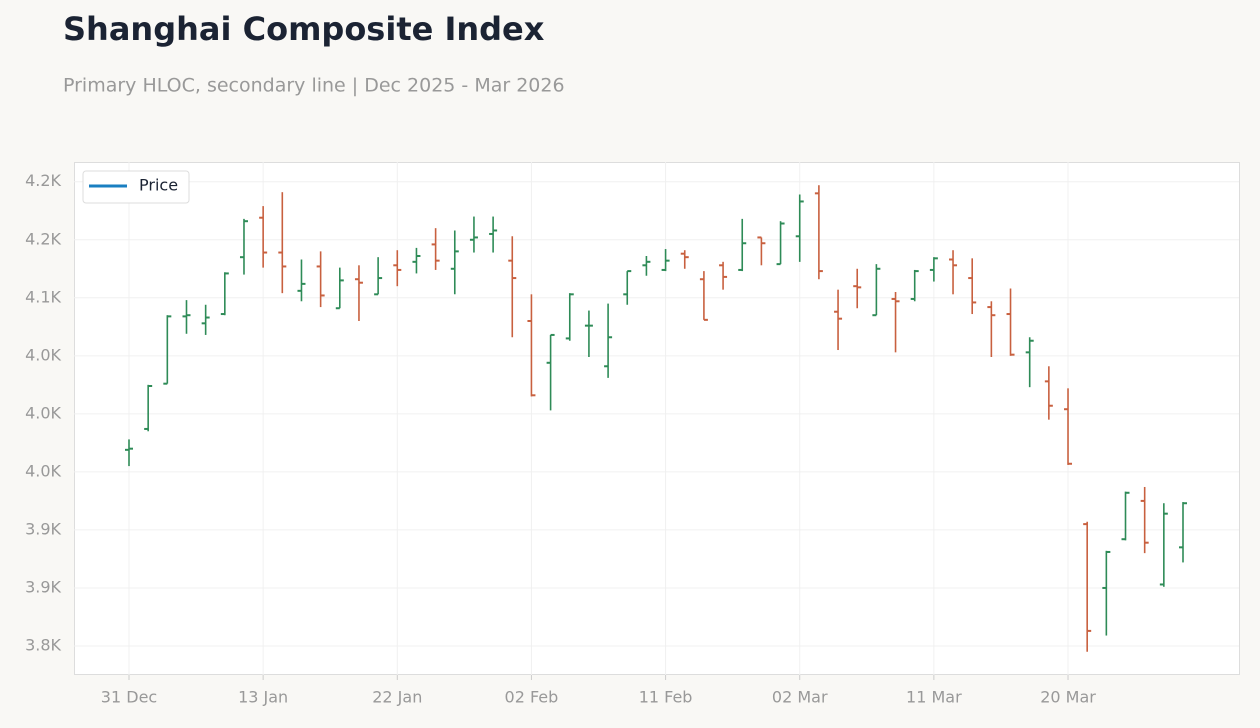 The height and width of the screenshot is (728, 1260). Describe the element at coordinates (129, 697) in the screenshot. I see `x-tick-label: 31 Dec` at that location.